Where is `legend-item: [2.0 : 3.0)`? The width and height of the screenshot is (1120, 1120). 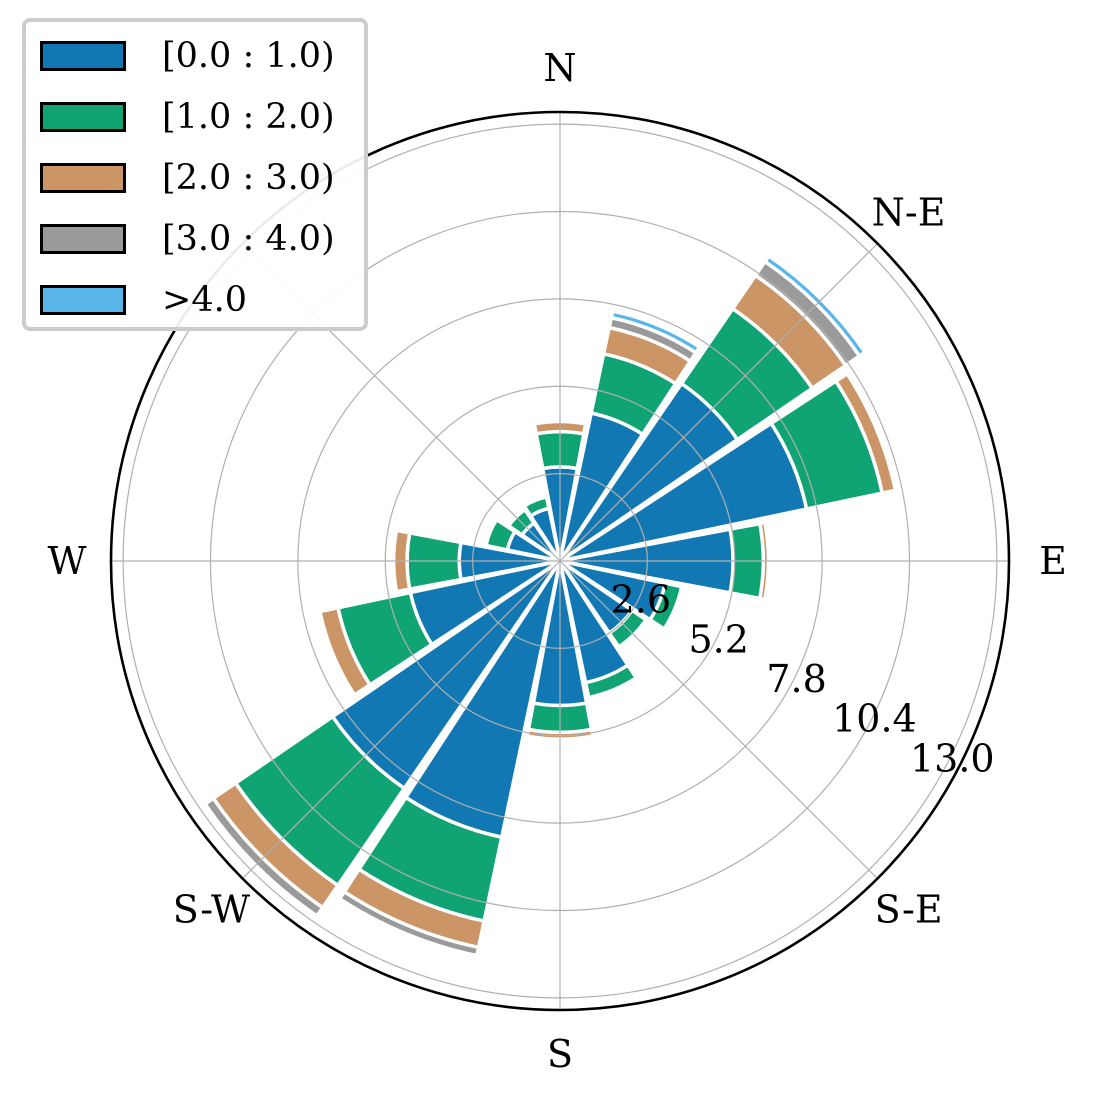
legend-item: [2.0 : 3.0) is located at coordinates (187, 178).